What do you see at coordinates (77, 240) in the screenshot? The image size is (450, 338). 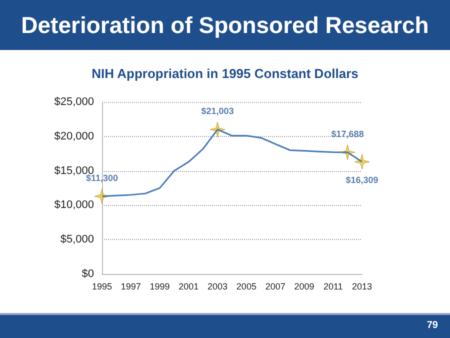 I see `y-tick-label: $5,000` at bounding box center [77, 240].